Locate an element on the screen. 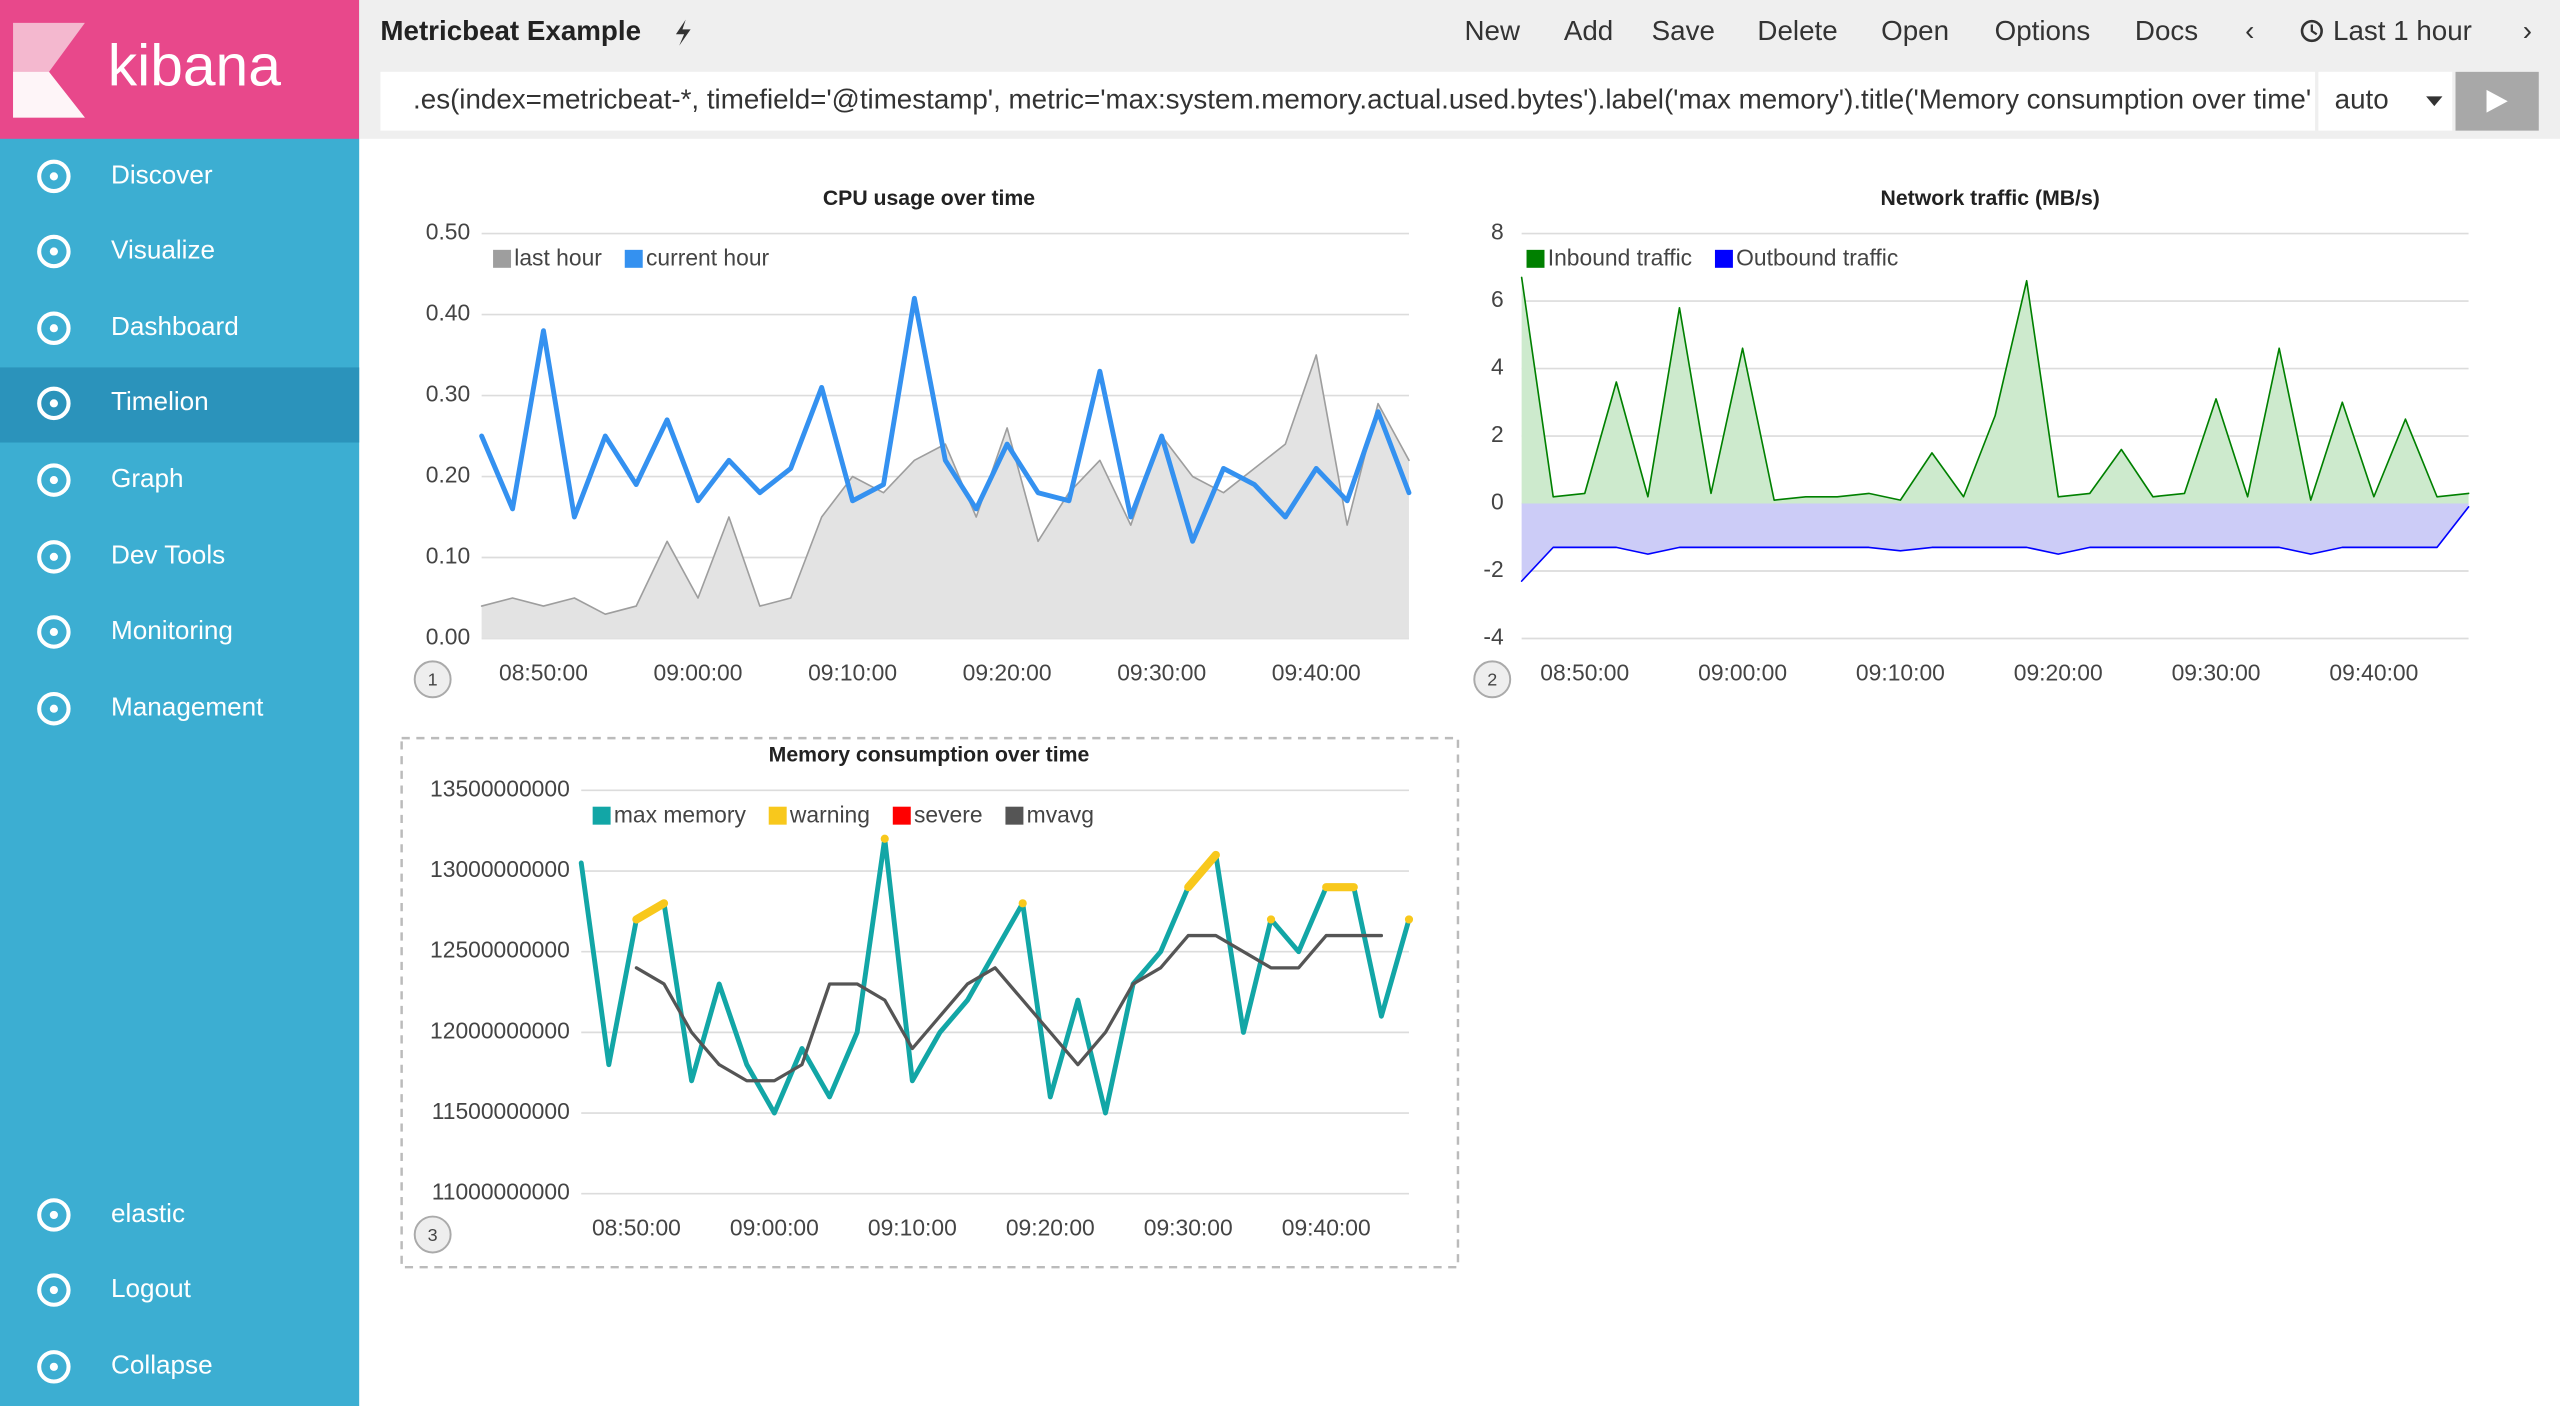 This screenshot has width=2560, height=1406. nav-item: Timelion is located at coordinates (160, 401).